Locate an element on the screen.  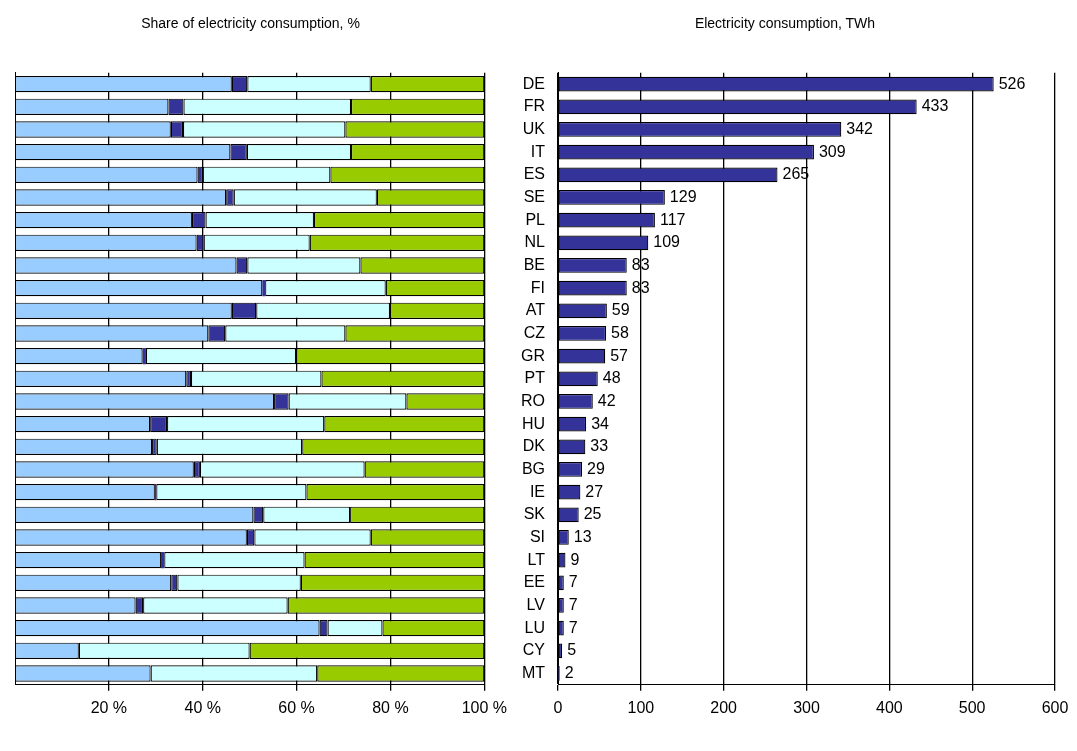
data-label: 2 is located at coordinates (569, 672).